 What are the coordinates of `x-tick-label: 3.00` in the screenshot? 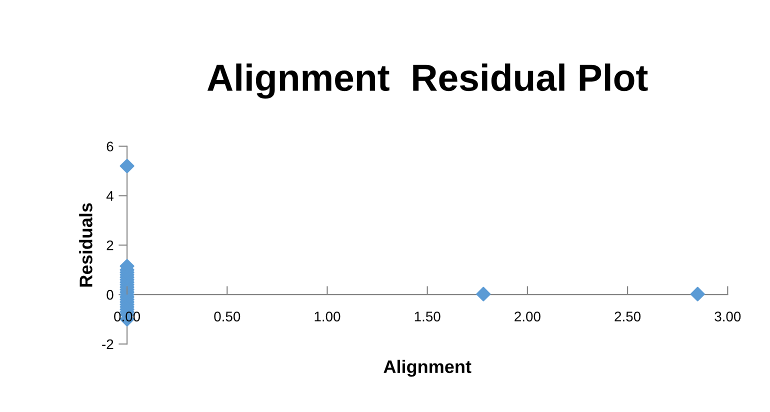 It's located at (727, 317).